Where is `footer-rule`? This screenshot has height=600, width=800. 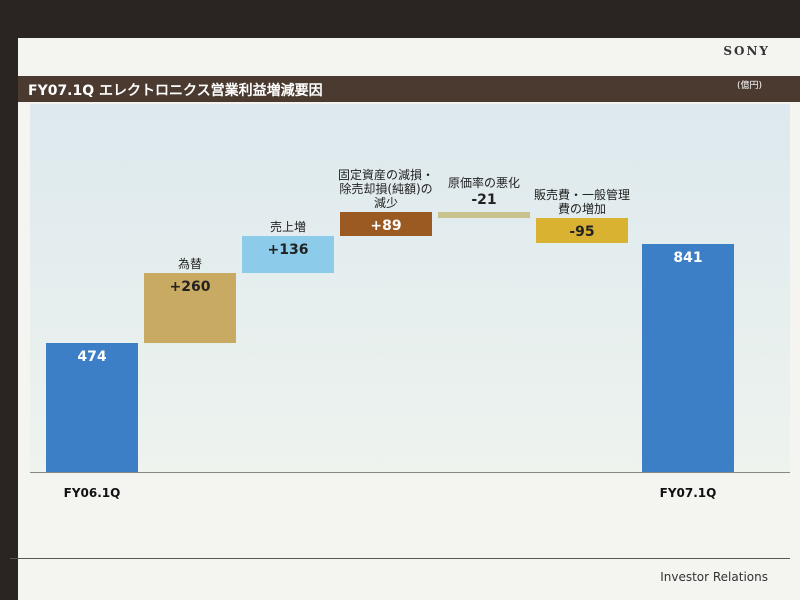 footer-rule is located at coordinates (400, 558).